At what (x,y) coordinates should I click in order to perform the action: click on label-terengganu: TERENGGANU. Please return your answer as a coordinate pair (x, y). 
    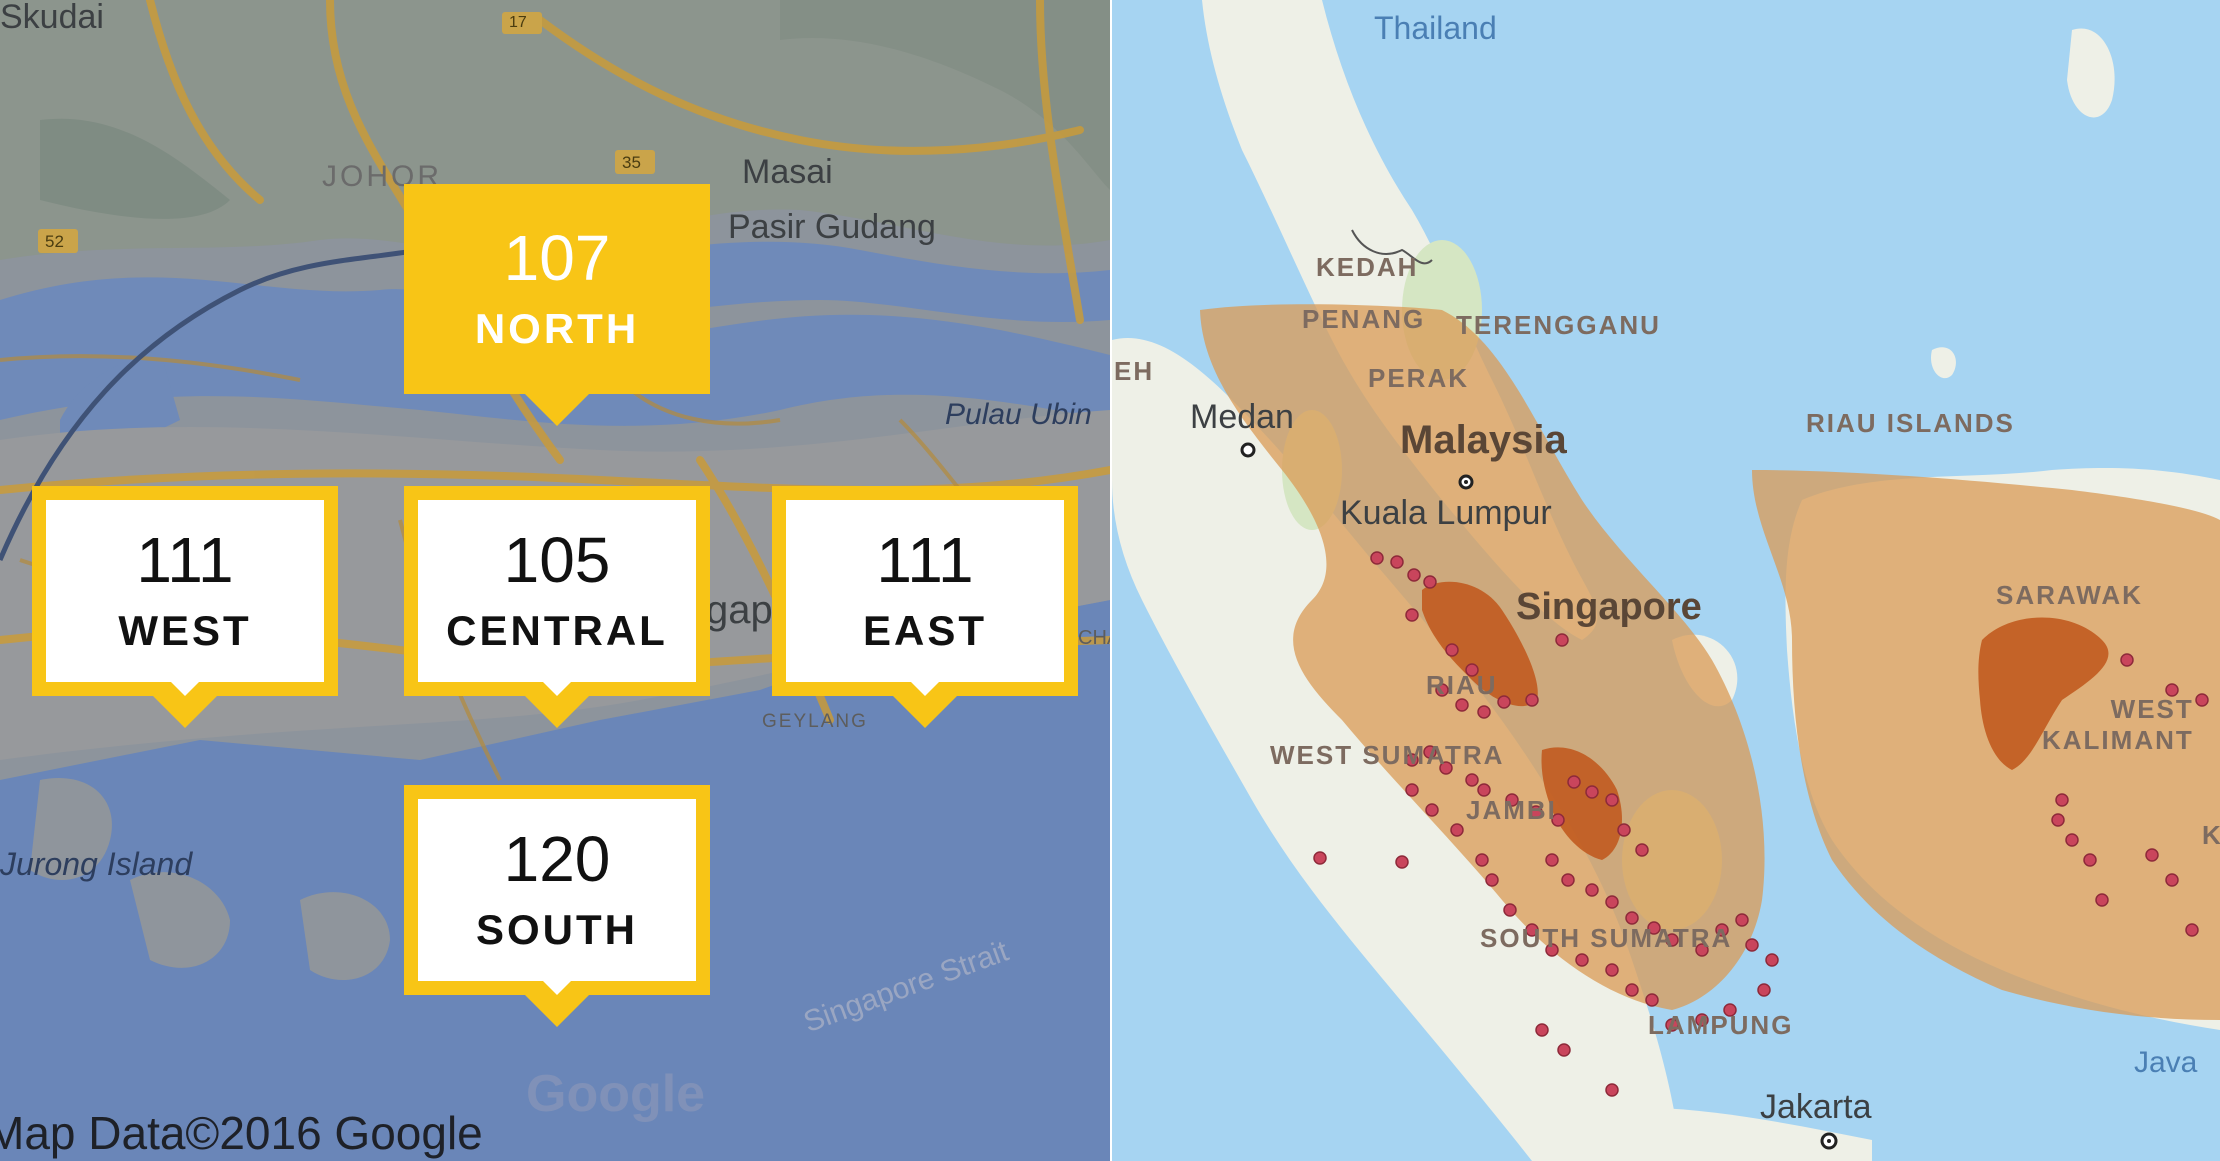
    Looking at the image, I should click on (1558, 325).